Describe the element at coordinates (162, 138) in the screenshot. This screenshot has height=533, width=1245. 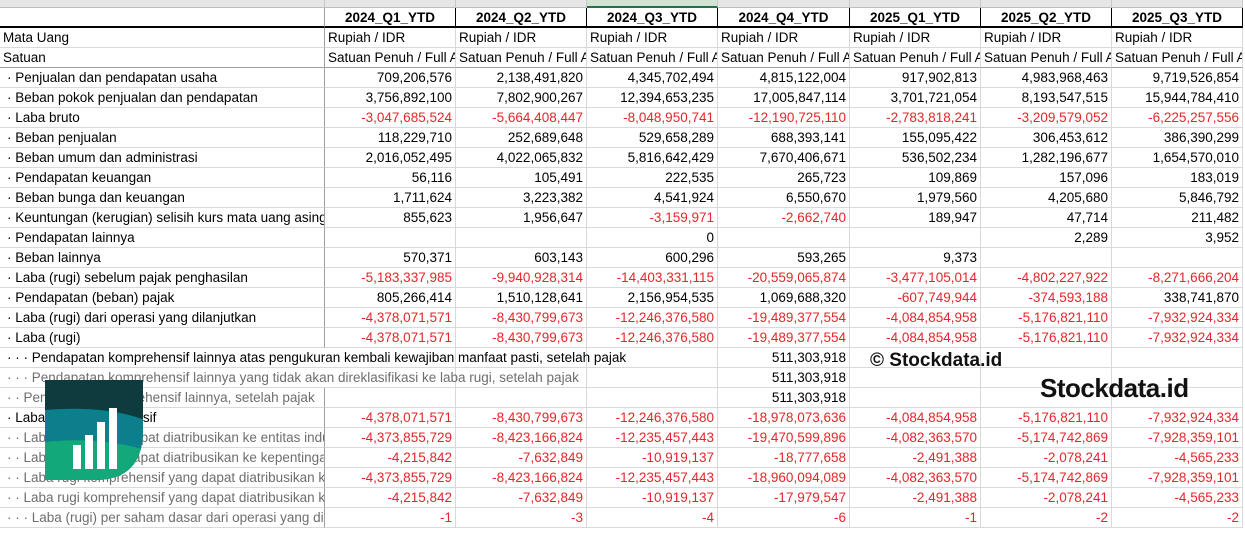
I see `row-label-cell: · Beban penjualan` at that location.